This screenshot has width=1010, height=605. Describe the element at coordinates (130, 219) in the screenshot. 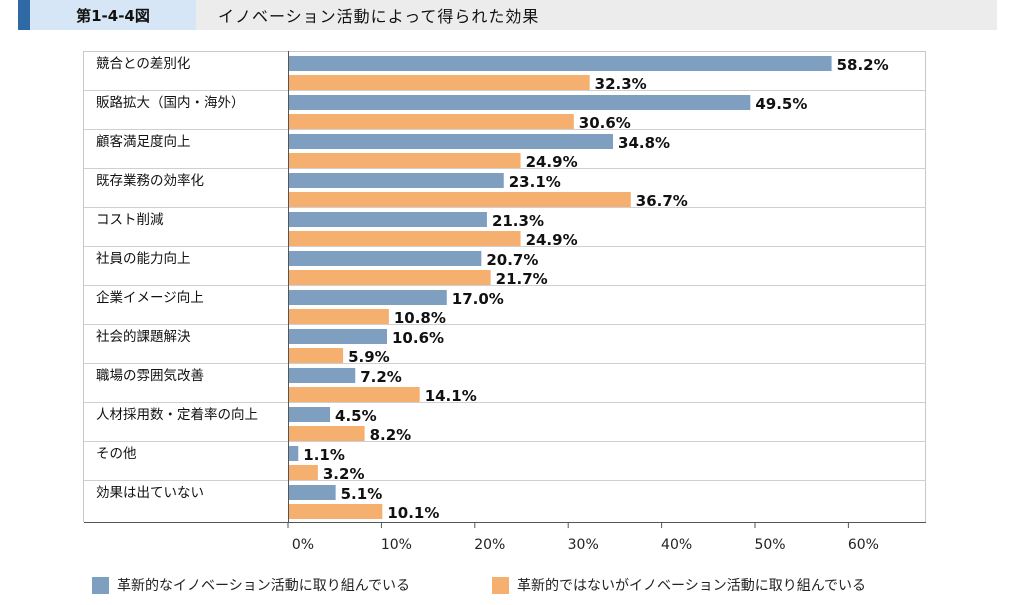

I see `category-label: コスト削減` at that location.